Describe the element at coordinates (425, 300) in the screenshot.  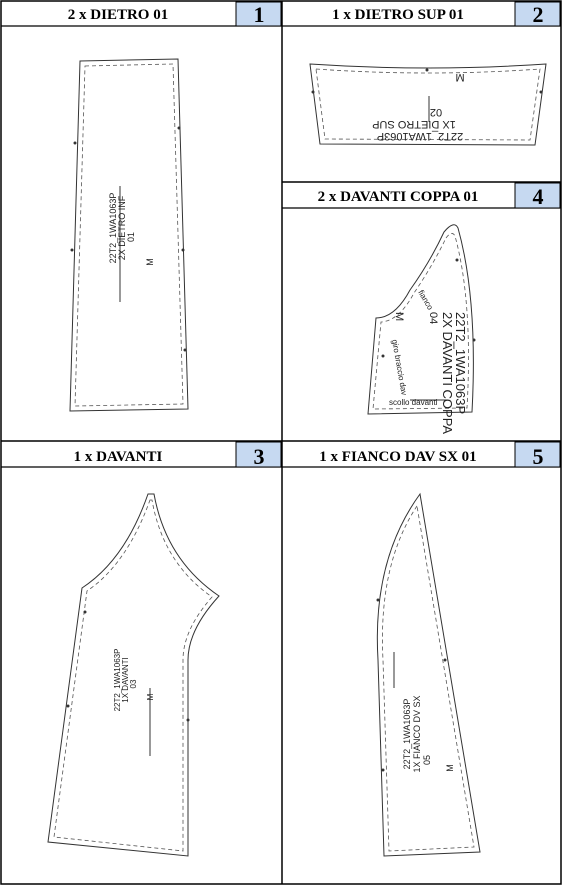
I see `fianco-label: fianco` at that location.